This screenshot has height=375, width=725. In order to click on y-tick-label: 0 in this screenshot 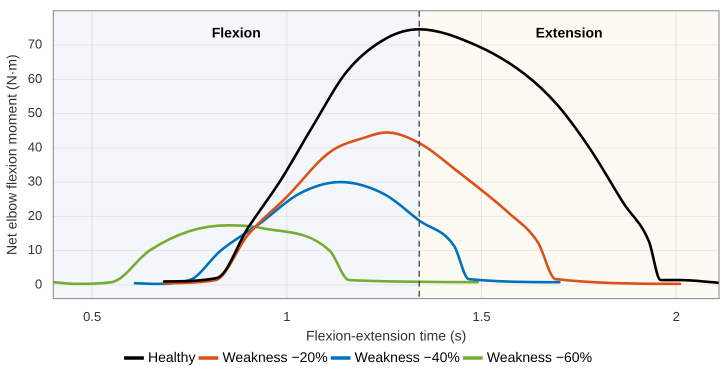, I will do `click(38, 284)`.